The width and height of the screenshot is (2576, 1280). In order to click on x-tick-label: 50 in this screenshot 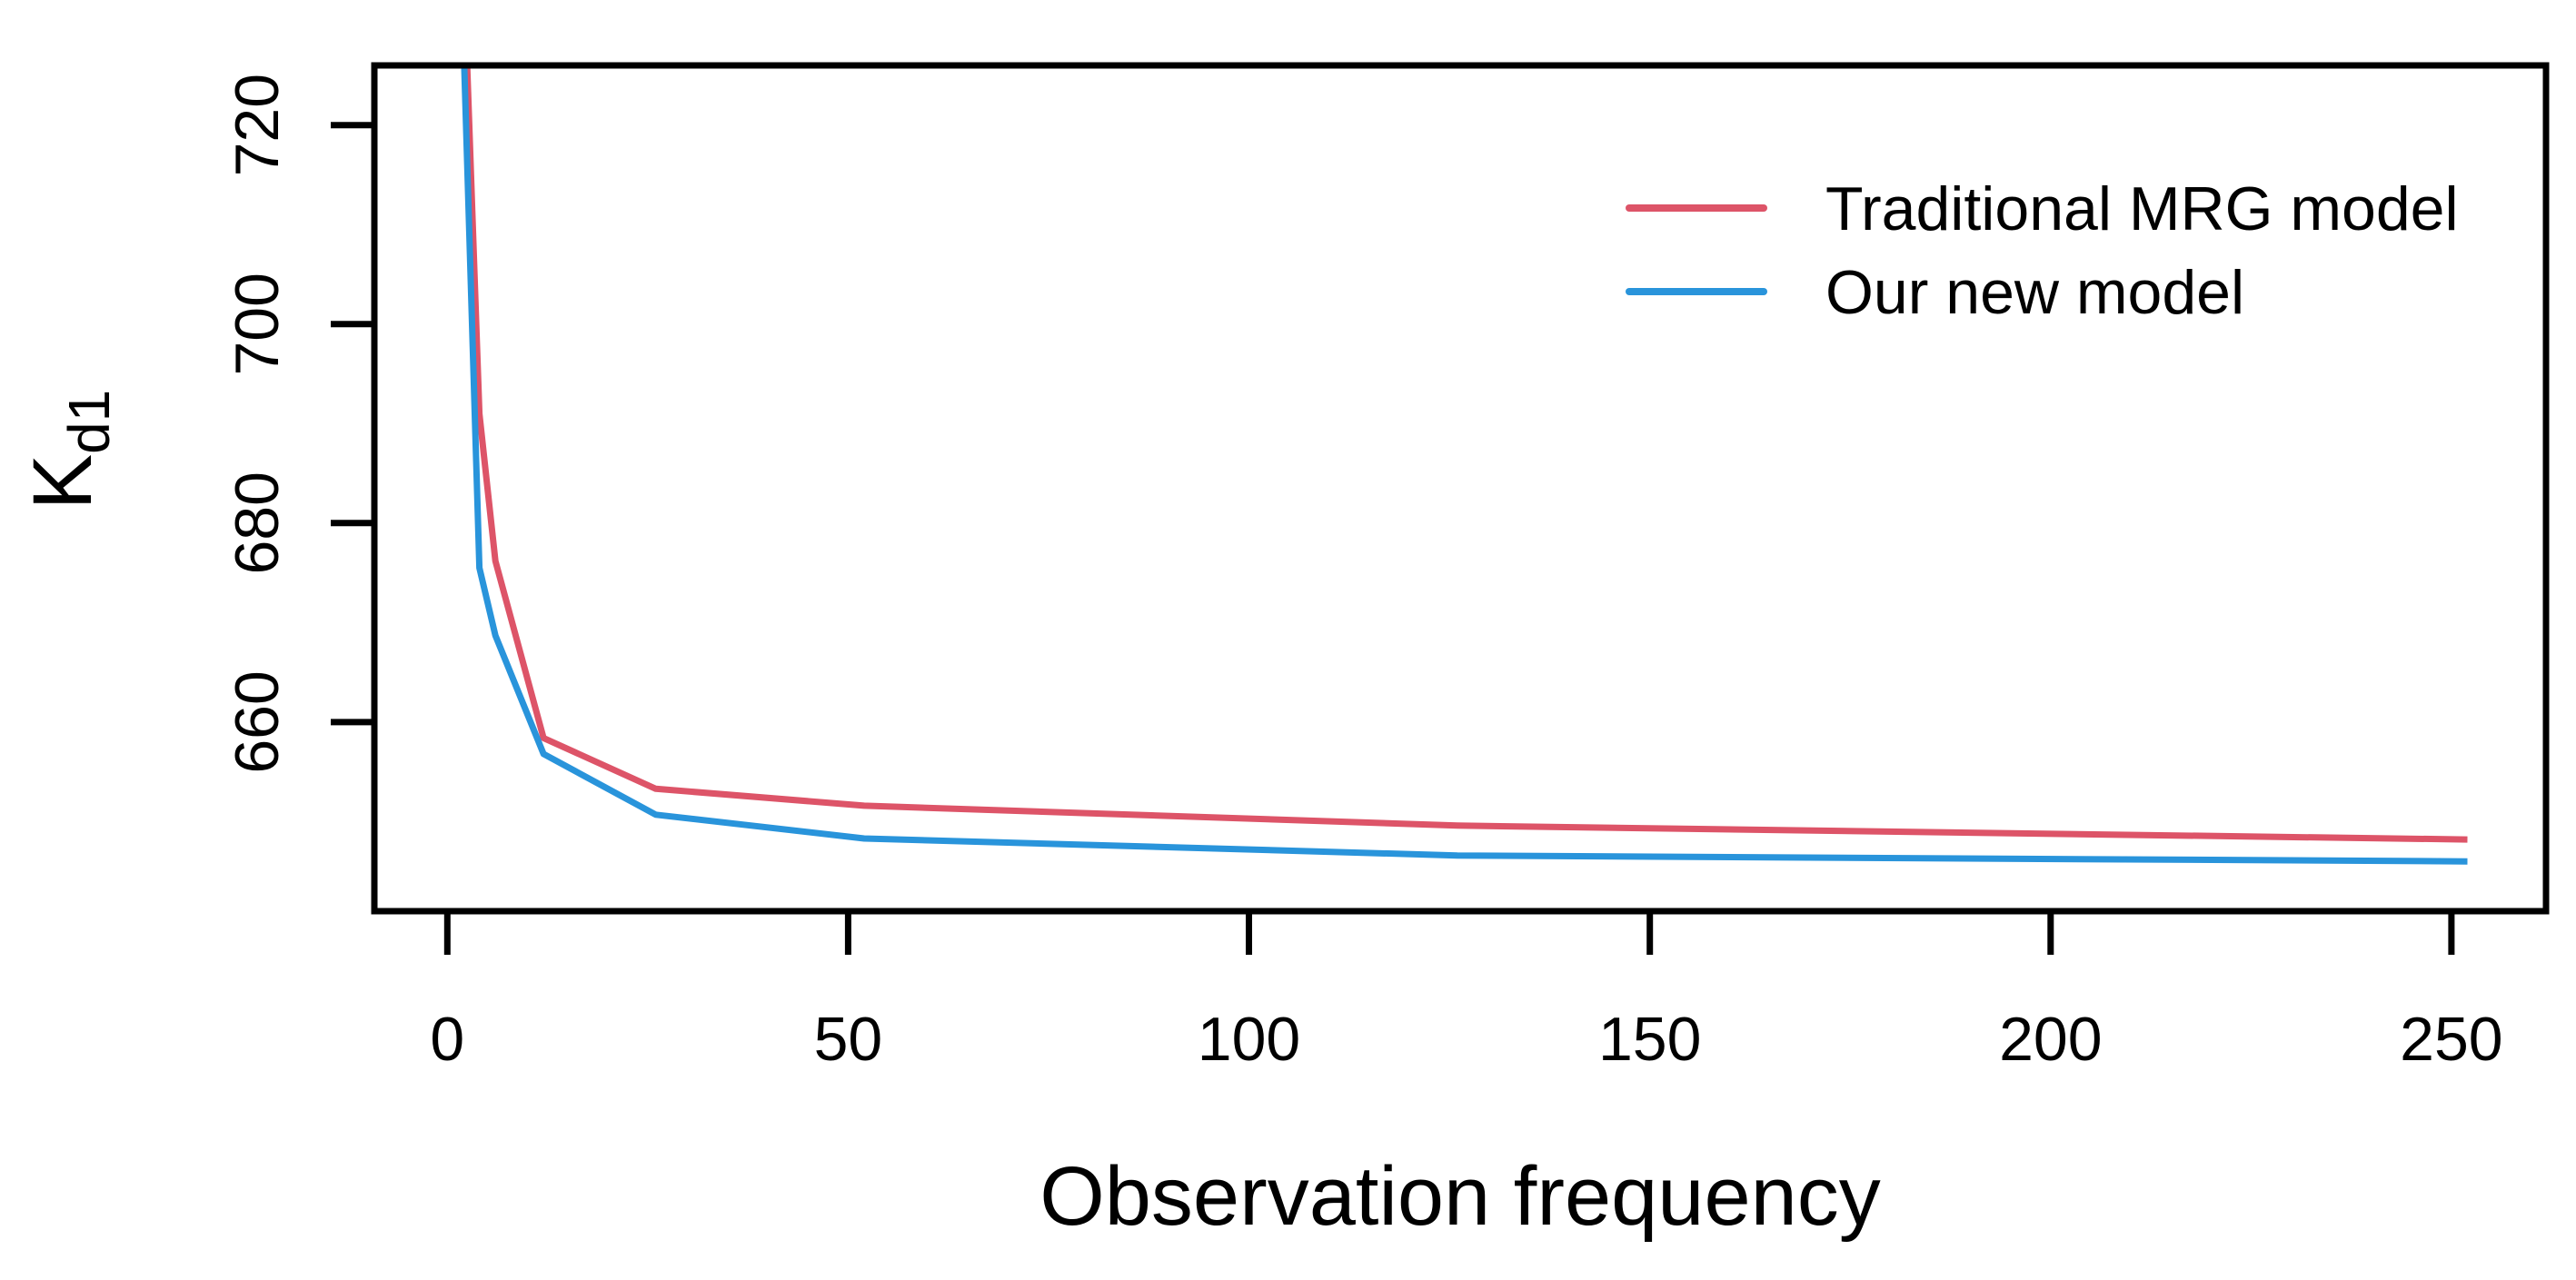, I will do `click(848, 1039)`.